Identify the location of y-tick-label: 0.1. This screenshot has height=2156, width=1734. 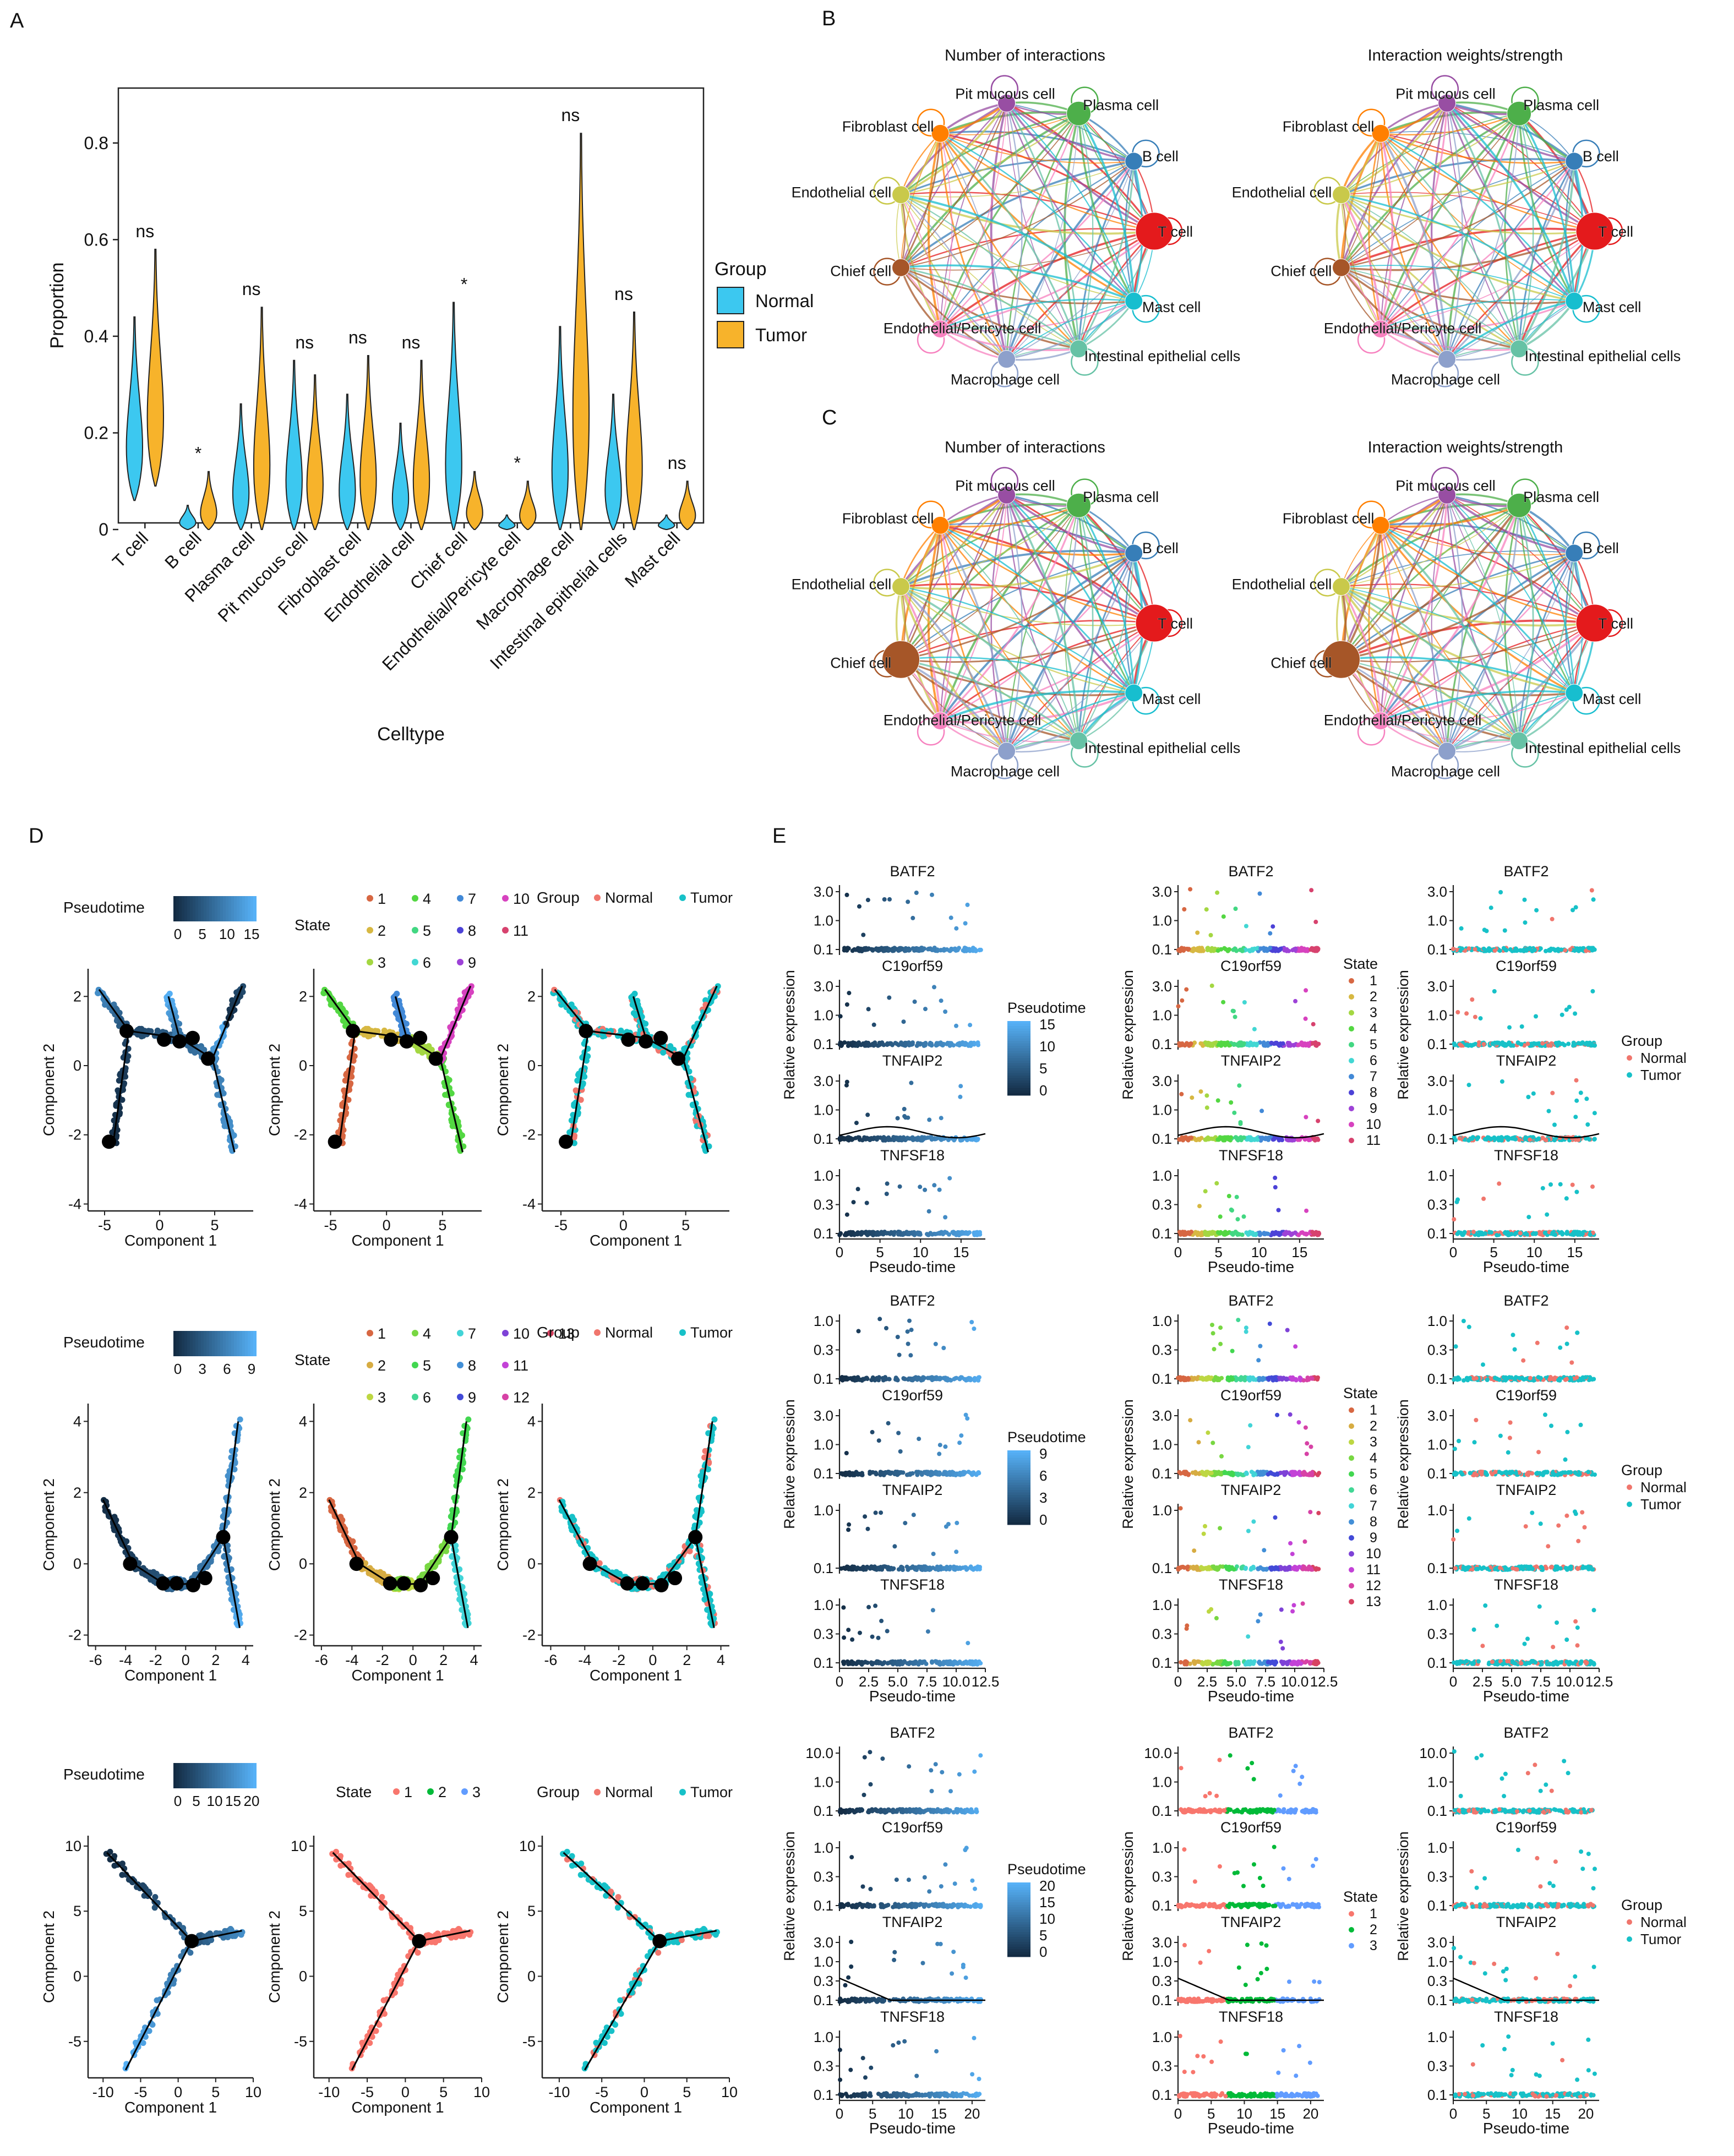
(823, 950).